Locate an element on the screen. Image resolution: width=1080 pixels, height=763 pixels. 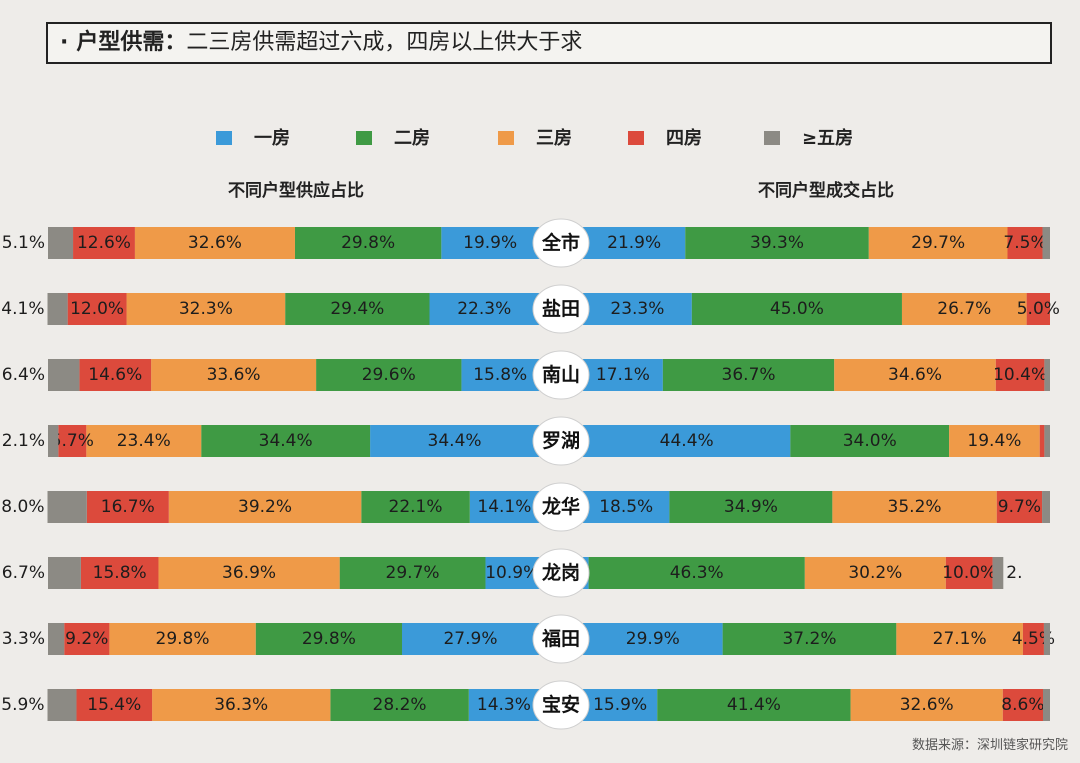
deal-data-label: 46.3% is located at coordinates (697, 573).